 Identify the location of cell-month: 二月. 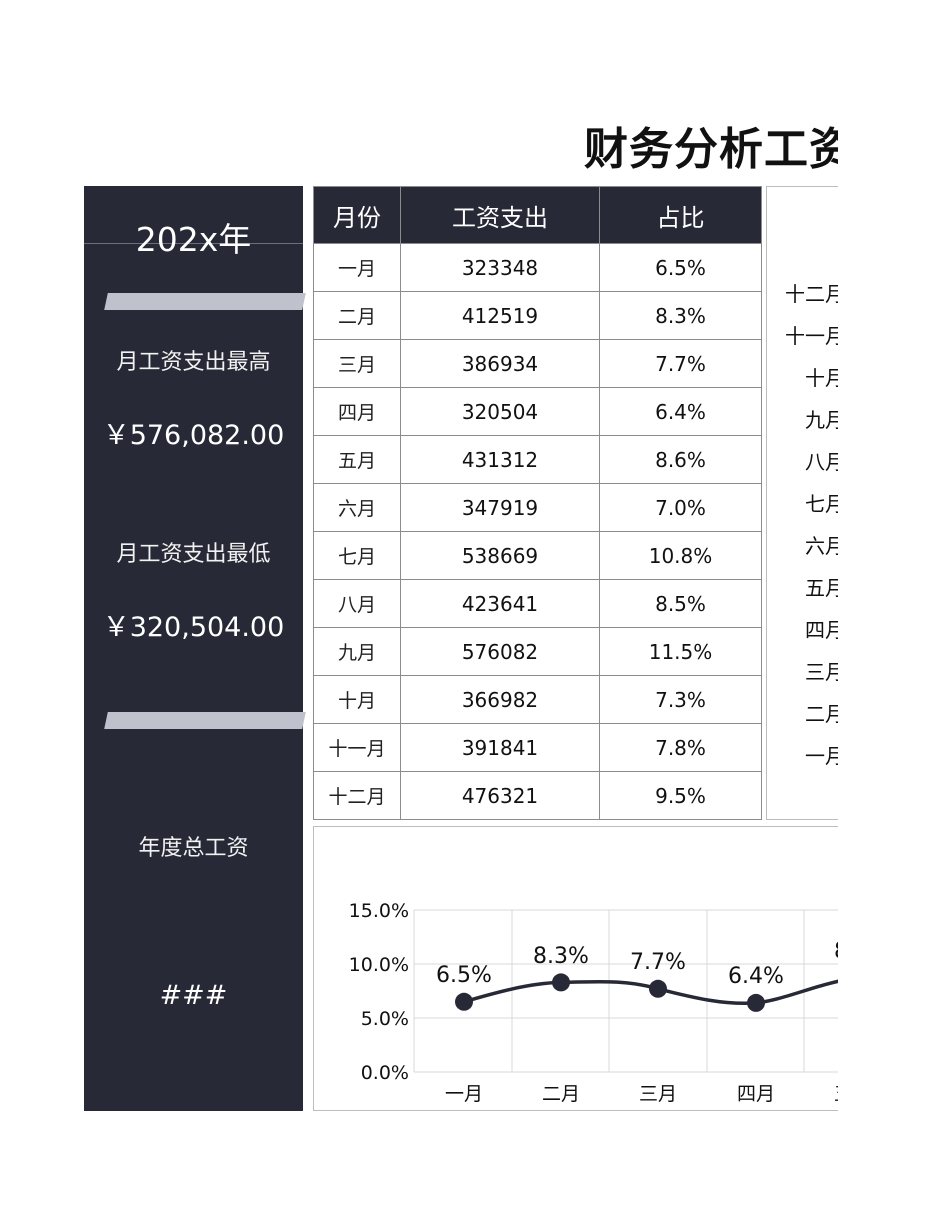
(357, 315).